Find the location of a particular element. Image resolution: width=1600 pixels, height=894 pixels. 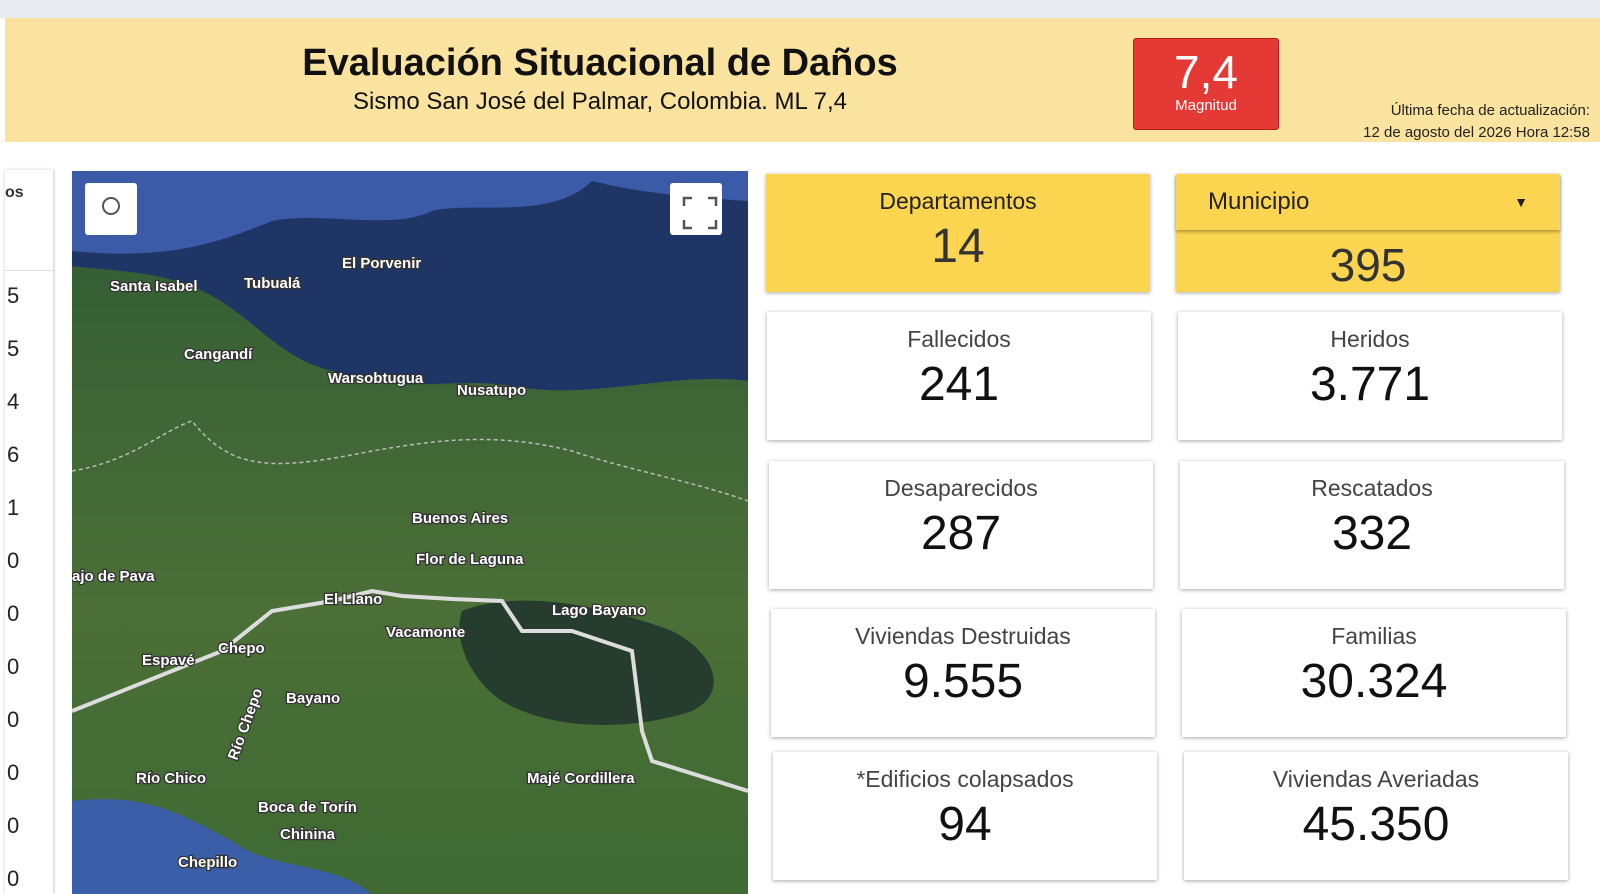

magnitude-label: Magnitud is located at coordinates (1206, 105).